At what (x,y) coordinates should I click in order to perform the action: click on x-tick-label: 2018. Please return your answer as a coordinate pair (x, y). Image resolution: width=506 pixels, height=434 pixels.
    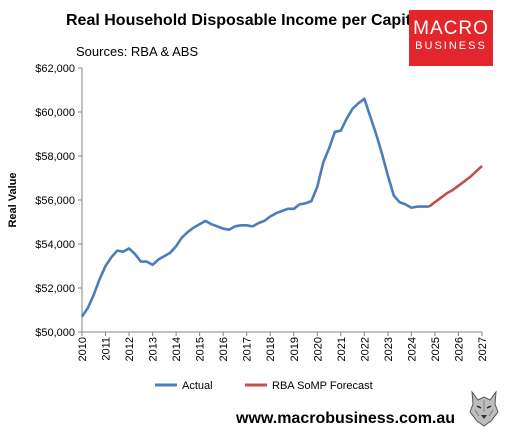
    Looking at the image, I should click on (271, 349).